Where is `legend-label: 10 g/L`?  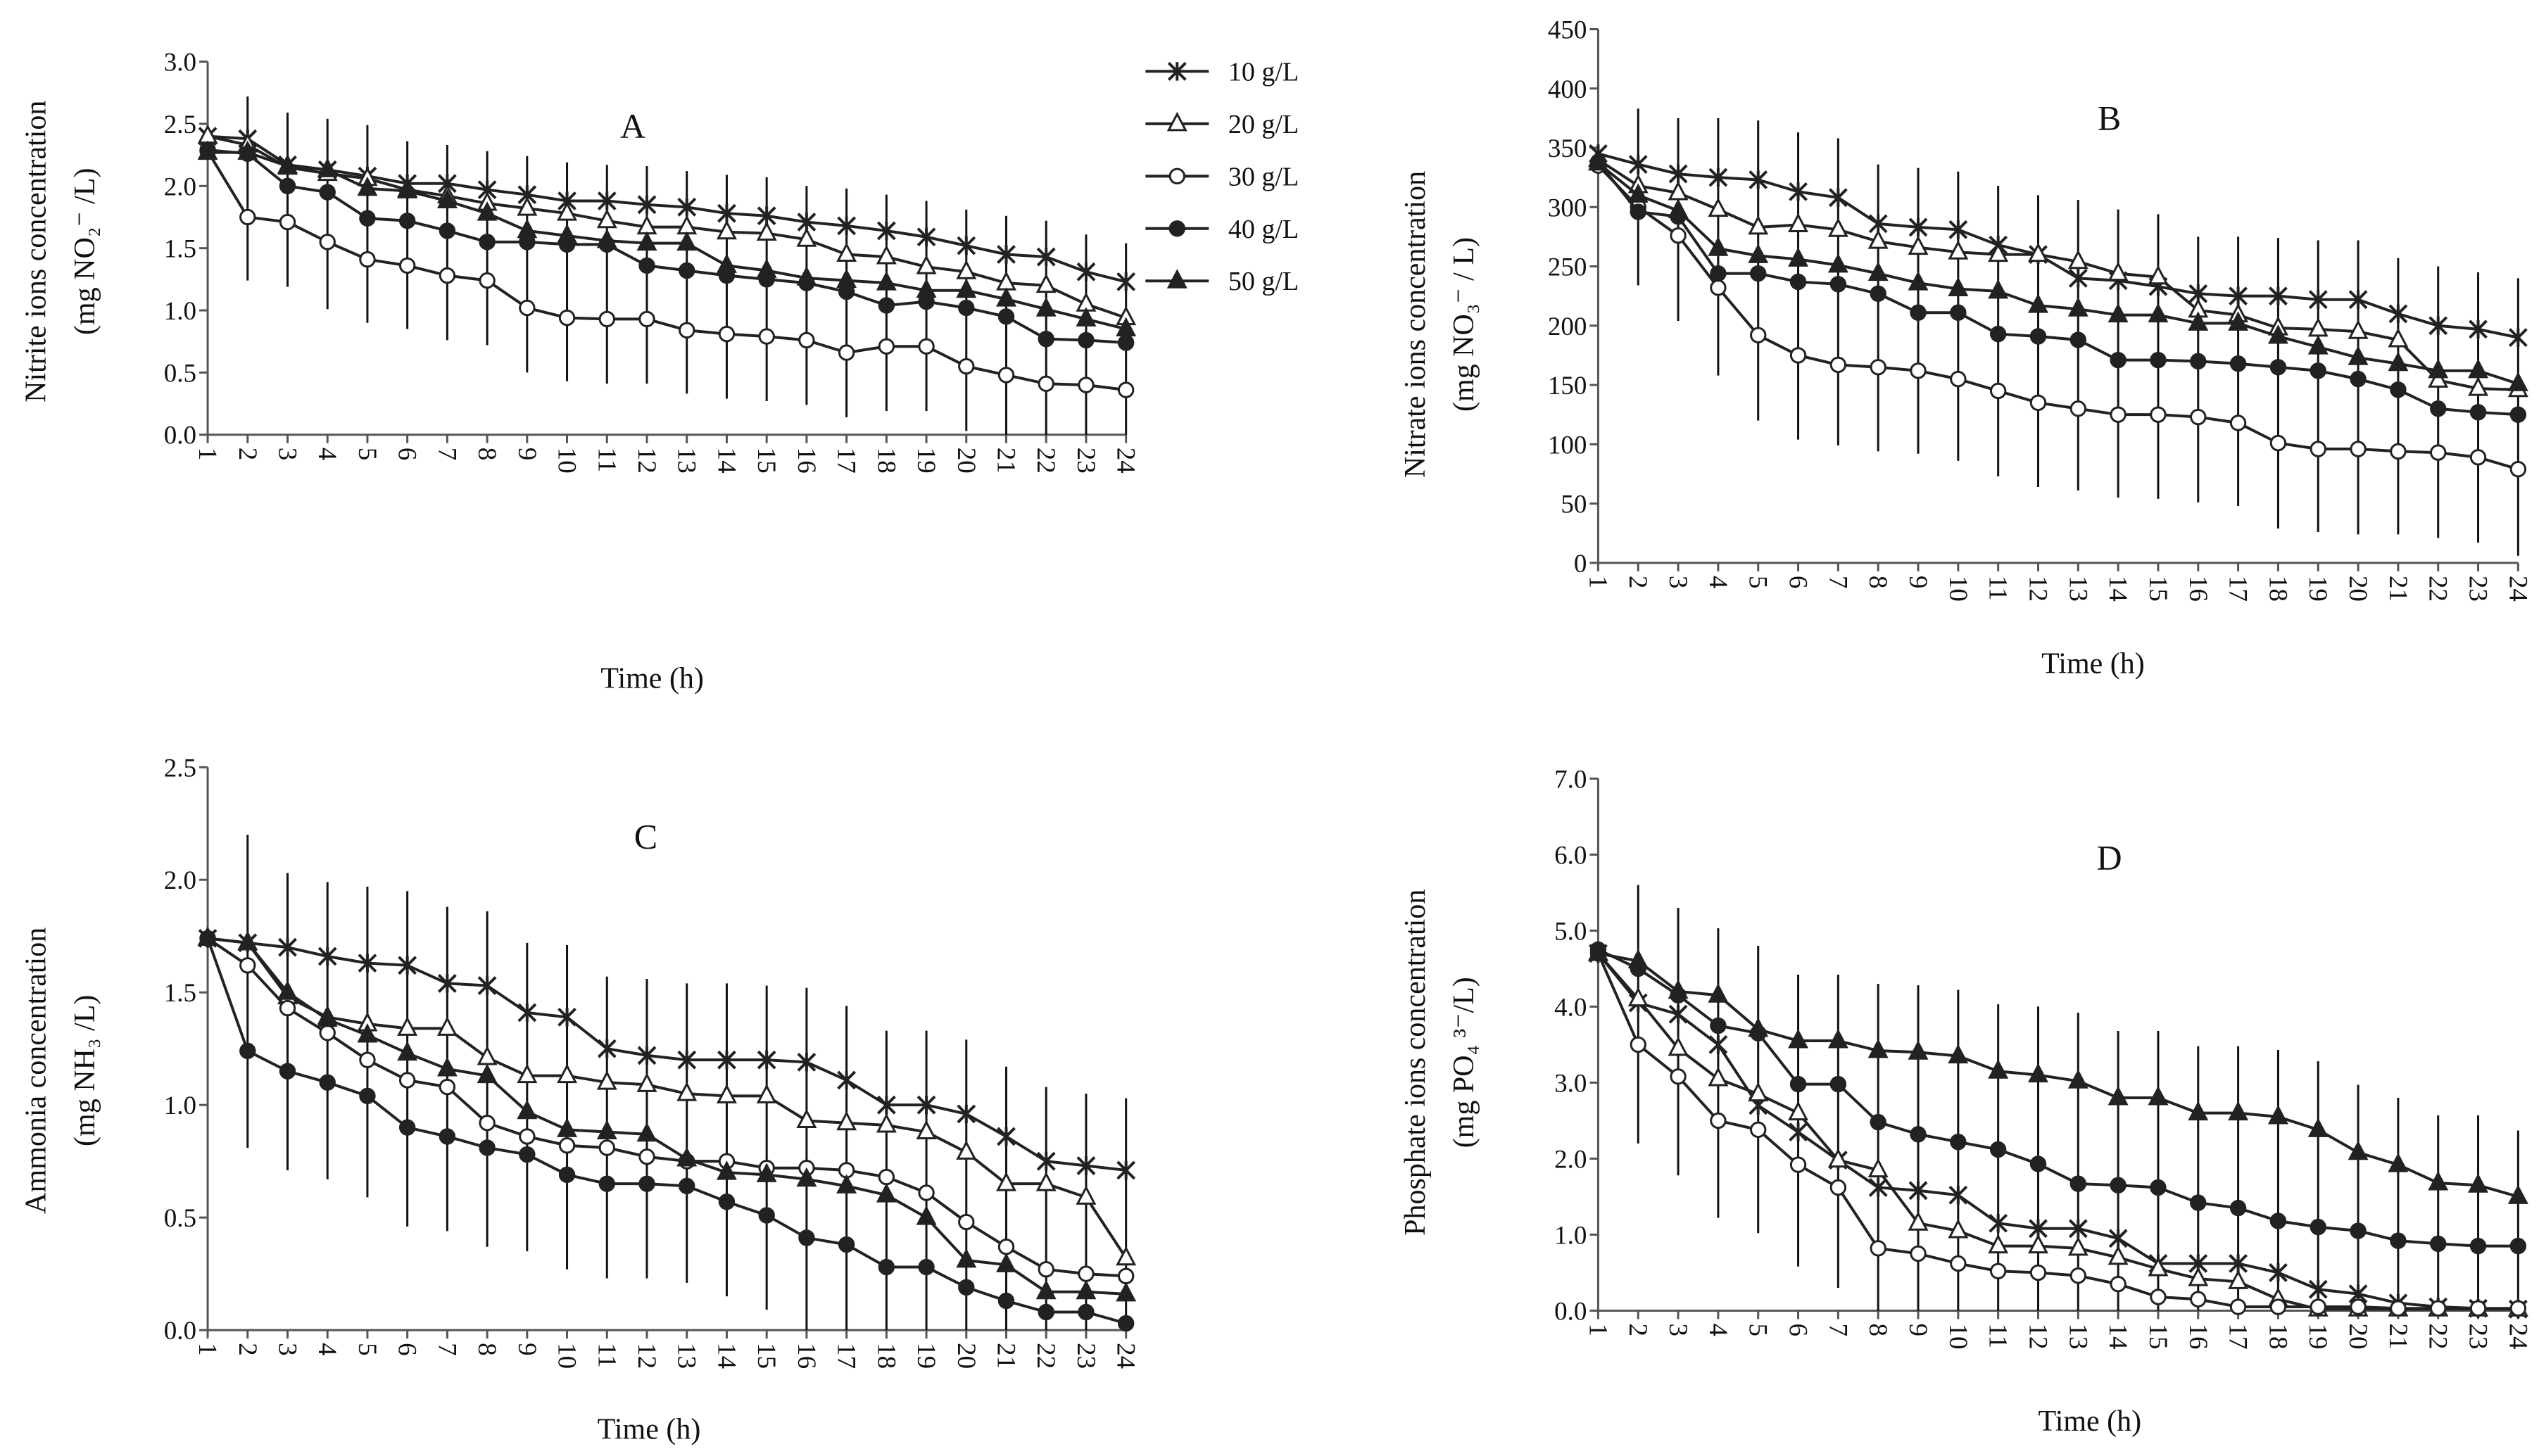 legend-label: 10 g/L is located at coordinates (1263, 72).